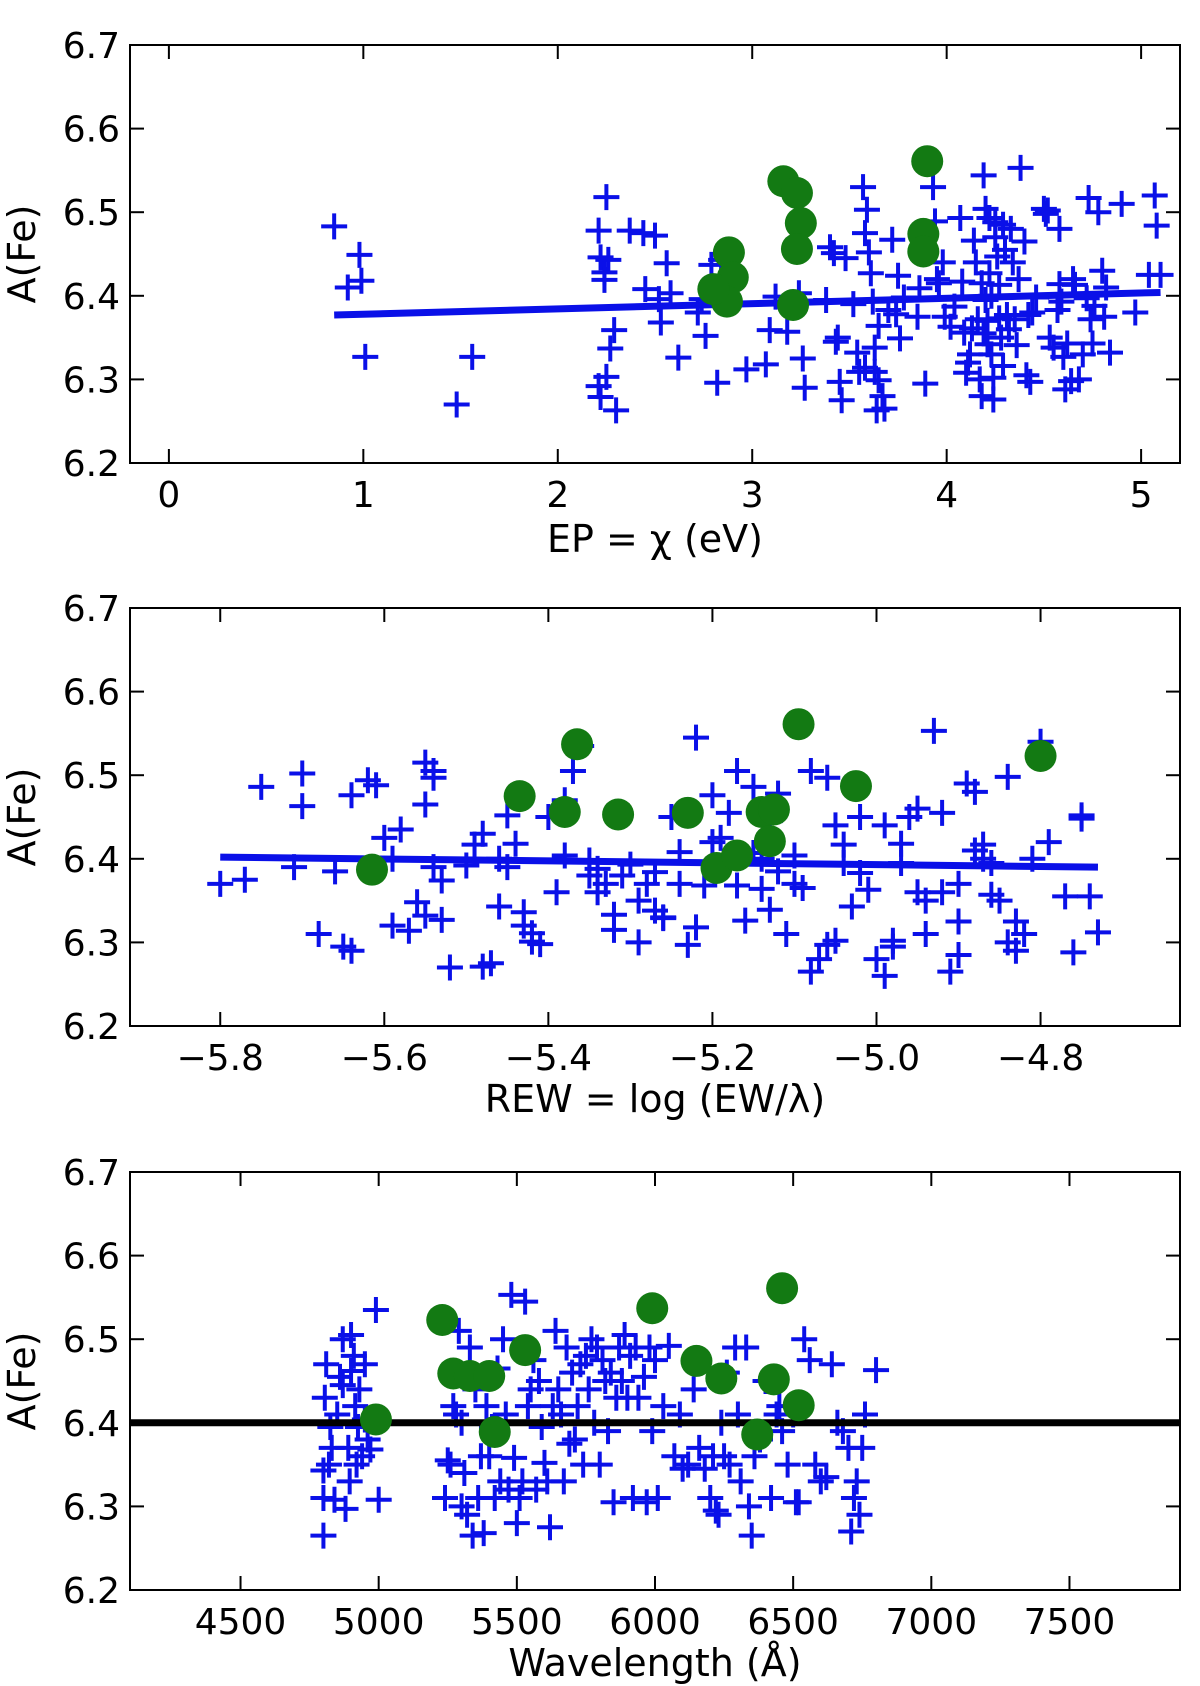 Image resolution: width=1200 pixels, height=1686 pixels. Describe the element at coordinates (946, 495) in the screenshot. I see `x-tick-label: 4` at that location.